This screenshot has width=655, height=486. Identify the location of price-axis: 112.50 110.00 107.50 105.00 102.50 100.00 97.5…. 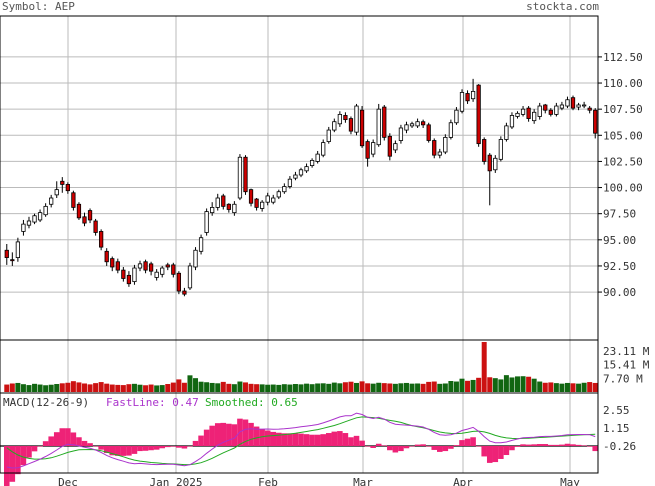
(620, 175).